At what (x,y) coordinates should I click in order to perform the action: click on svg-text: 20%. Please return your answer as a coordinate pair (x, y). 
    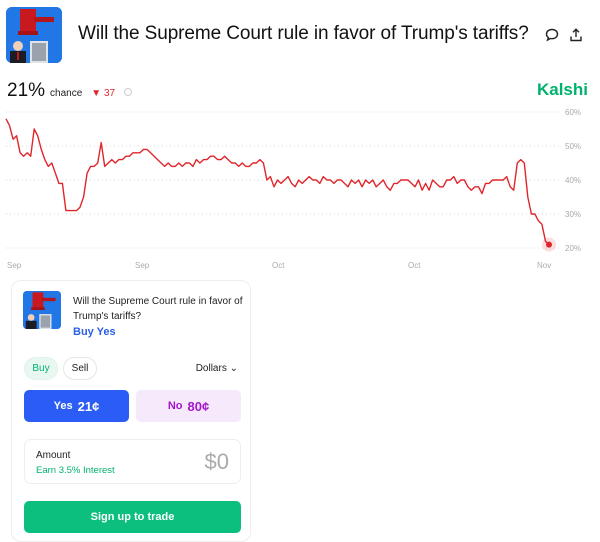
    Looking at the image, I should click on (573, 248).